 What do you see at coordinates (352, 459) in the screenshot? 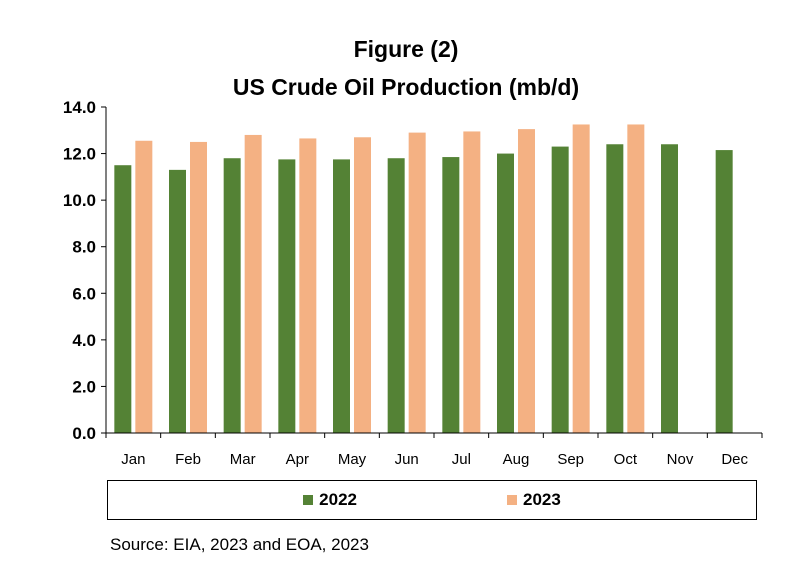
I see `x-tick-label-may: May` at bounding box center [352, 459].